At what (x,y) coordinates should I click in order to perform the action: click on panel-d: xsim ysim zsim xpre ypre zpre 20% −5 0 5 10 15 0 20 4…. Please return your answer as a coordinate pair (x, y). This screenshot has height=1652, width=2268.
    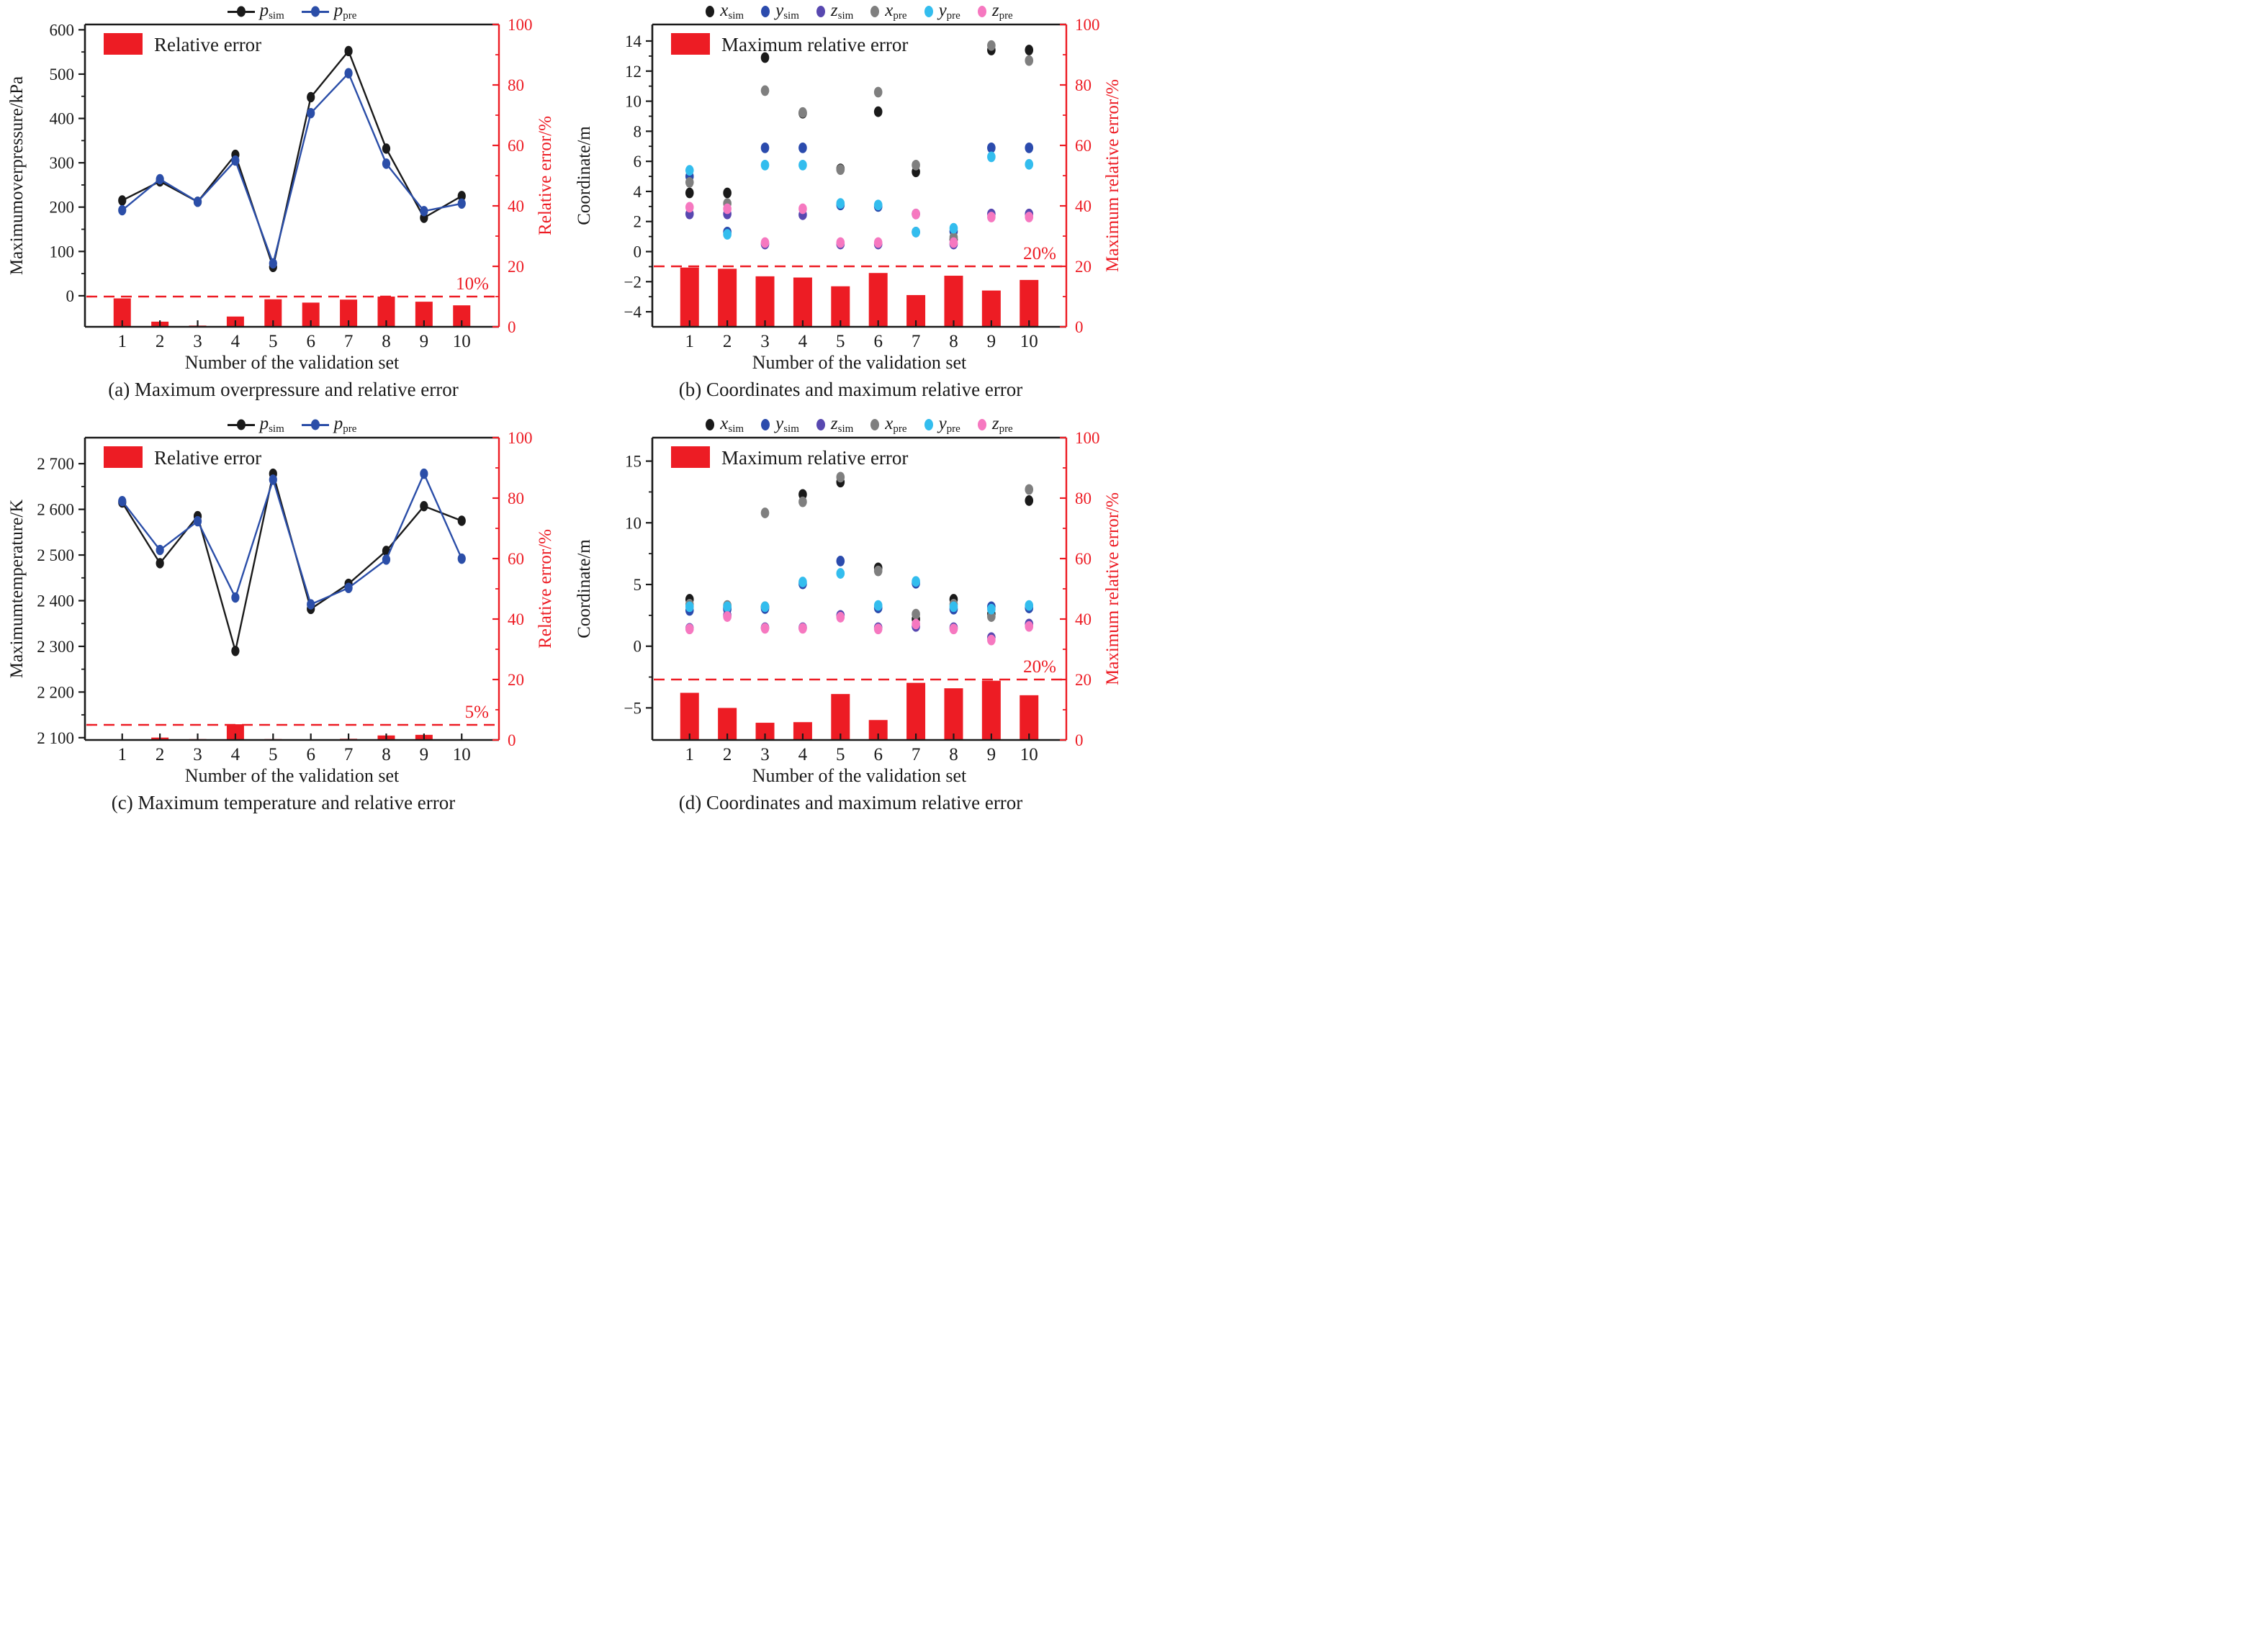
    Looking at the image, I should click on (850, 619).